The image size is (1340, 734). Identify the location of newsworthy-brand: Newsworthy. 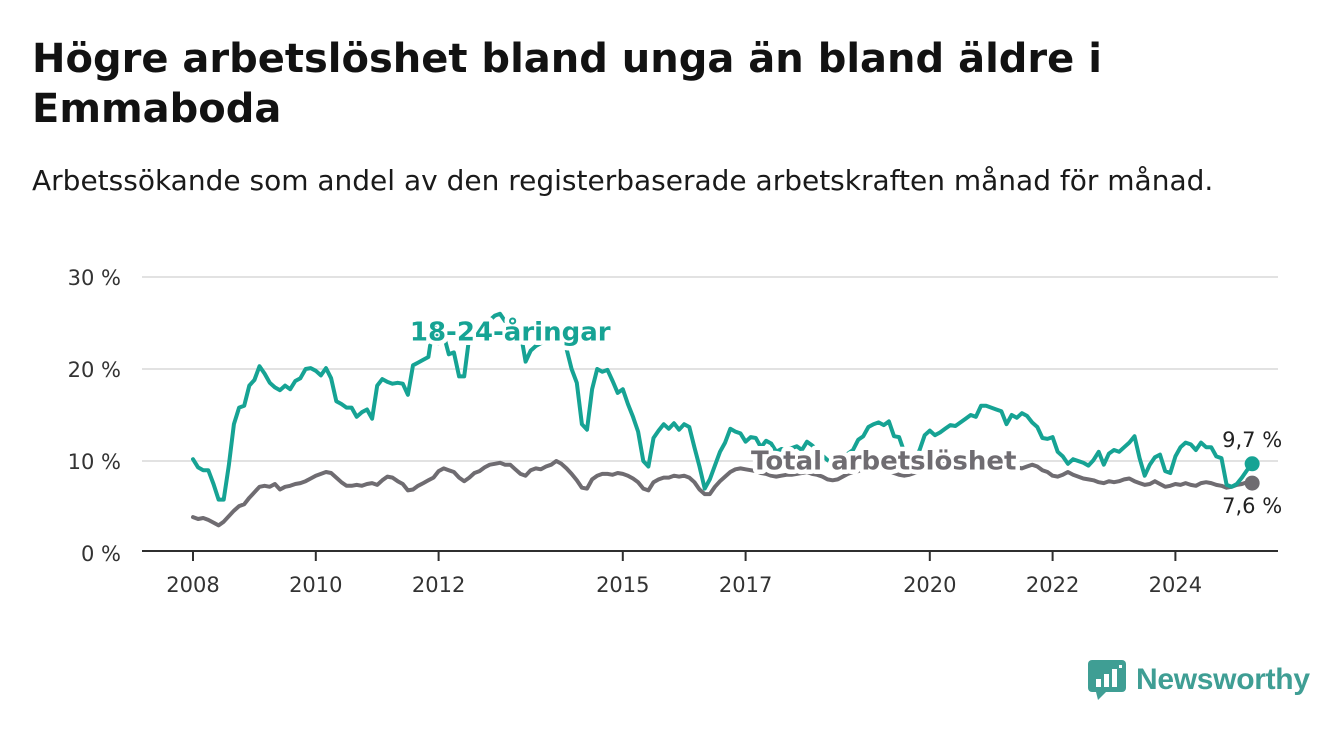
(1199, 680).